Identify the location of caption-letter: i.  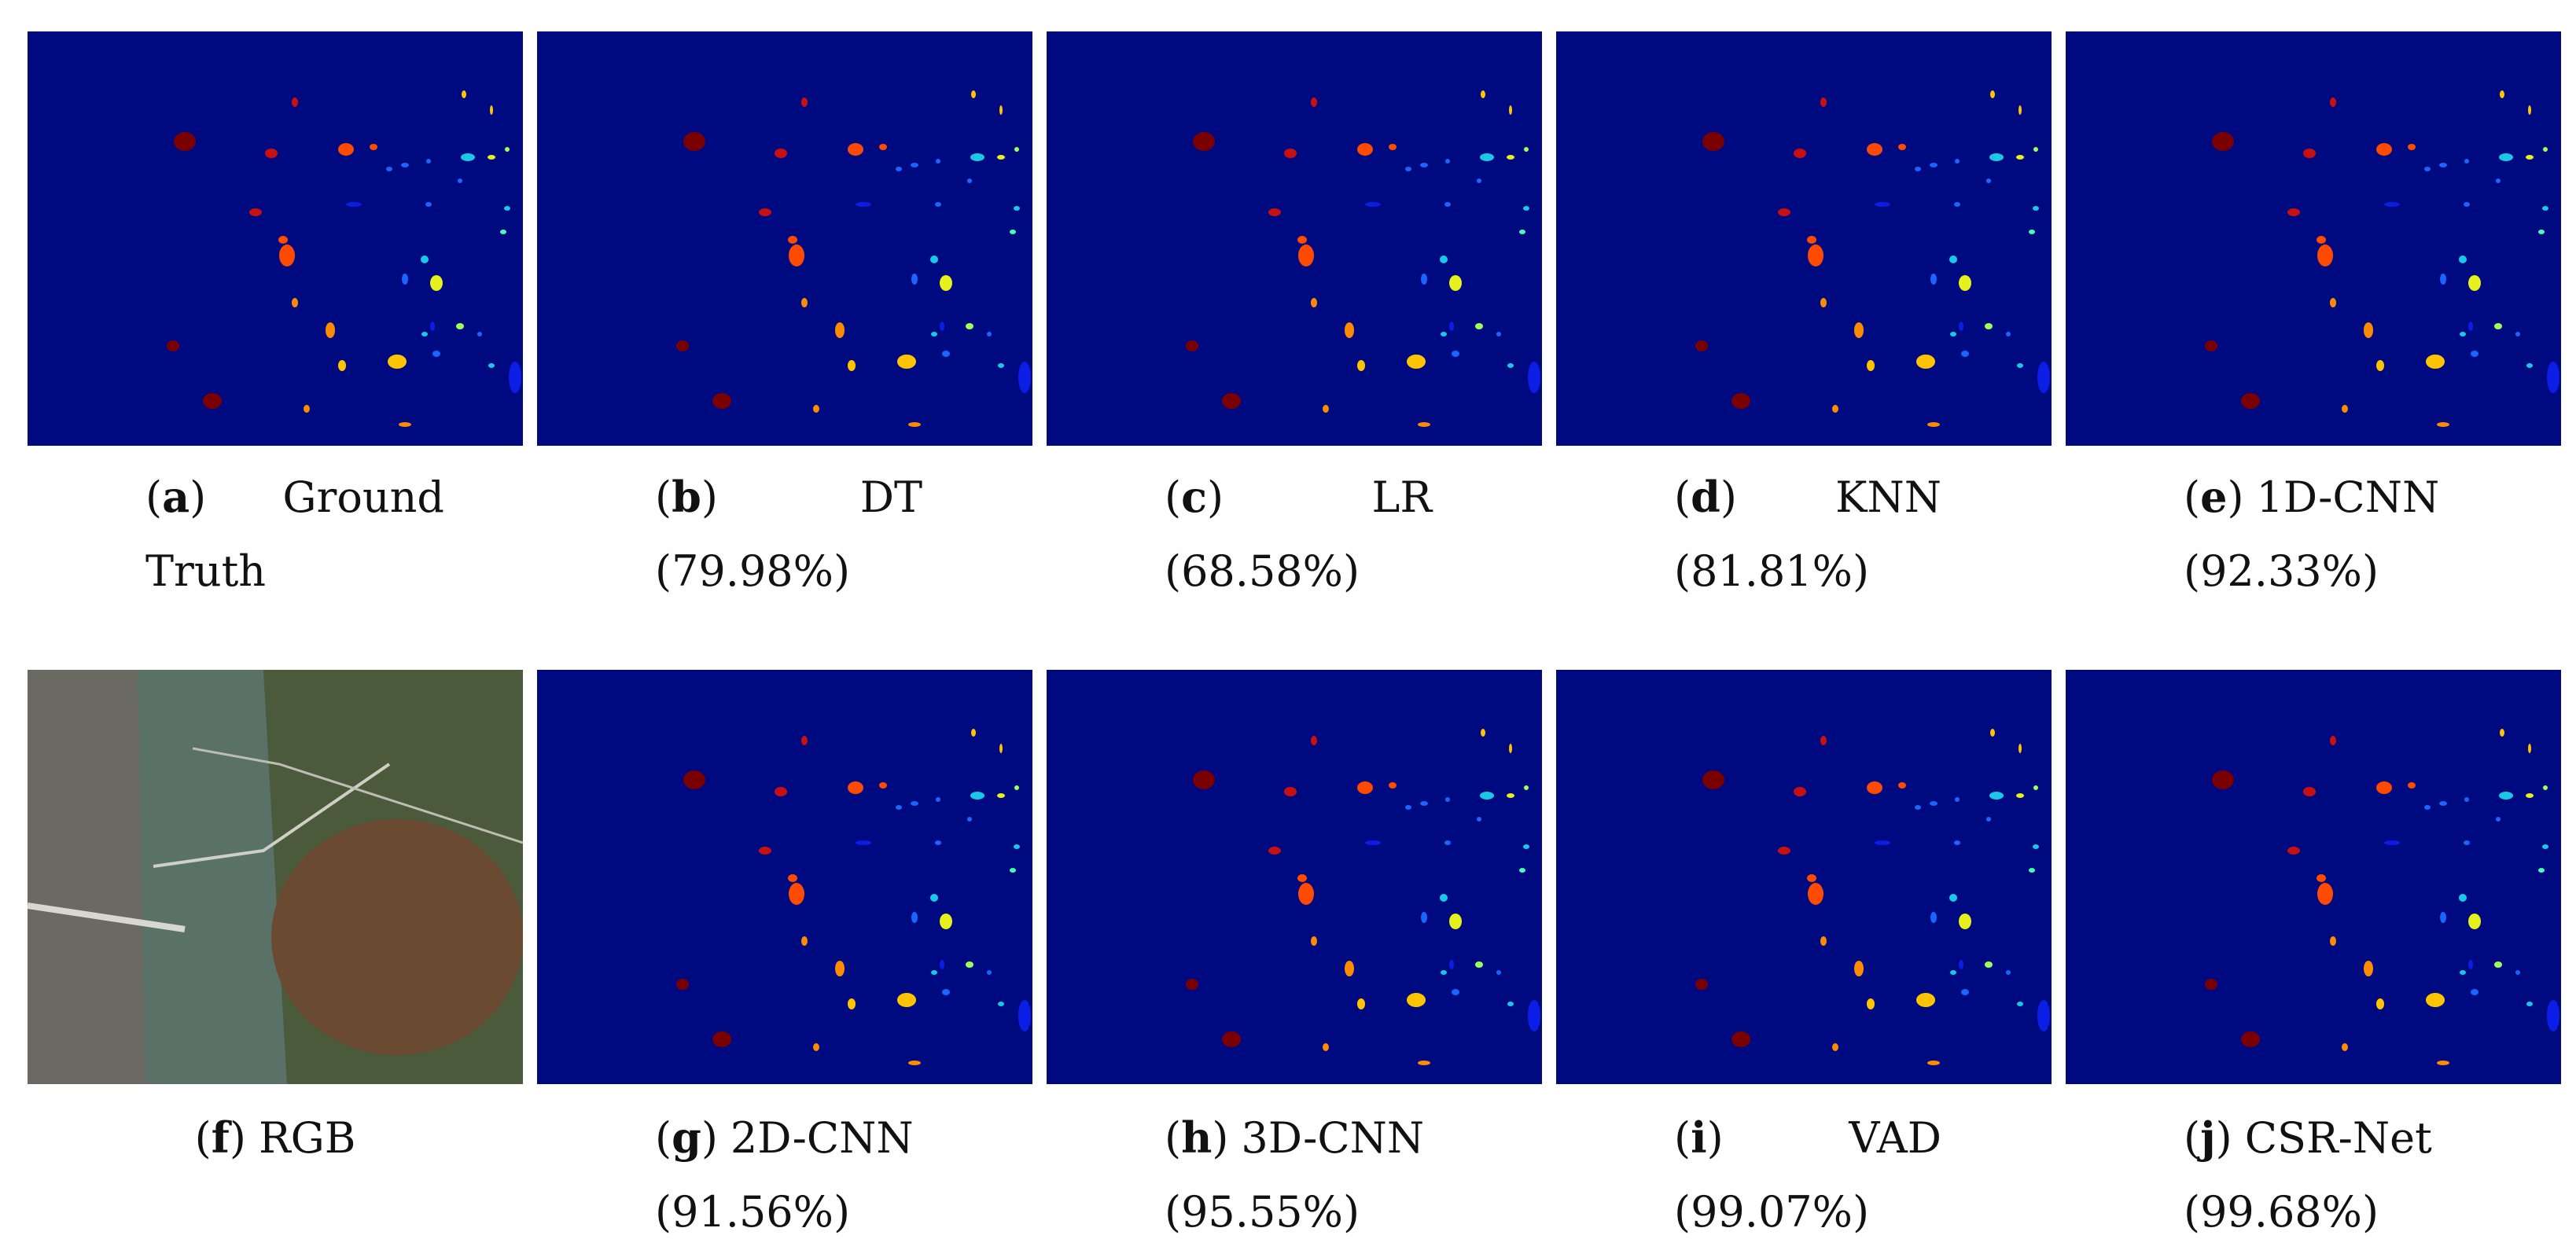
(1699, 1138).